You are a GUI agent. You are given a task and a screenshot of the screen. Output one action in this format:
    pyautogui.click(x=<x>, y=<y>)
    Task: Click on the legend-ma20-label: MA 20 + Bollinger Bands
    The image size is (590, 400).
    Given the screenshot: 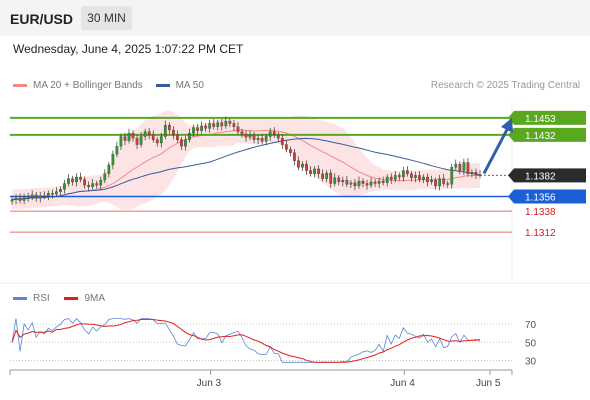 What is the action you would take?
    pyautogui.click(x=88, y=85)
    